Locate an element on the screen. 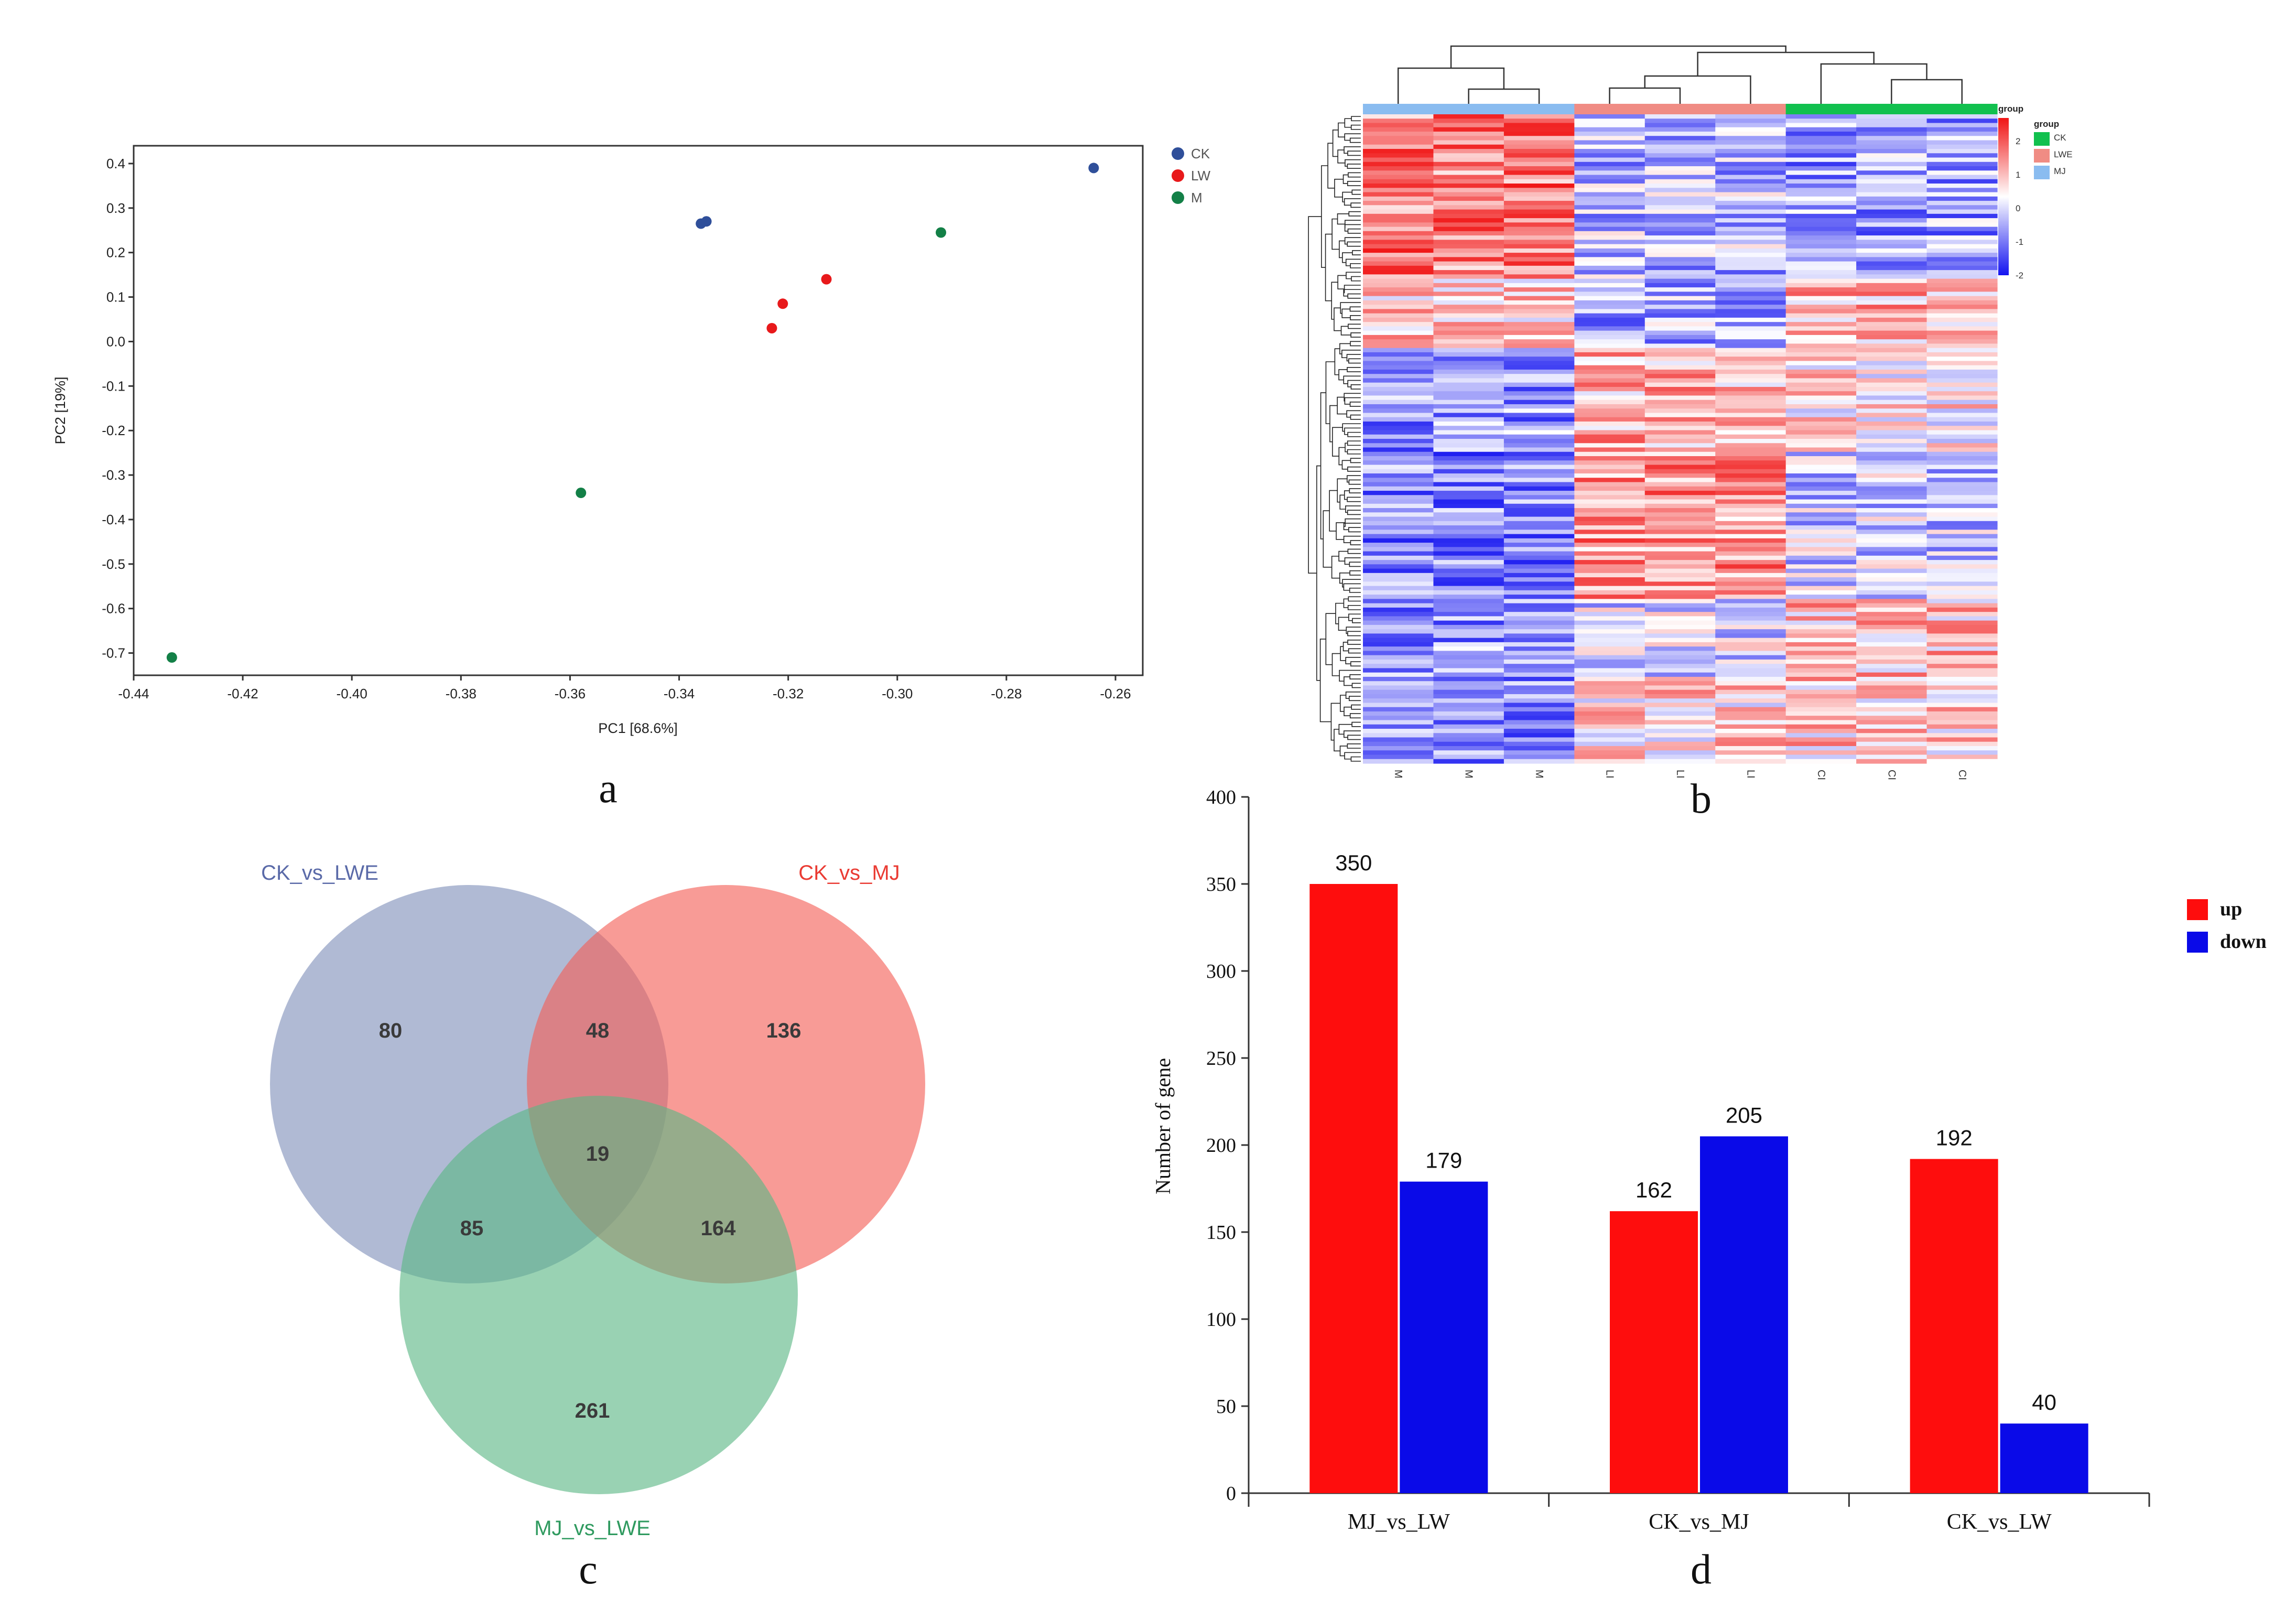  venn-set-name: CK_vs_MJ is located at coordinates (849, 872).